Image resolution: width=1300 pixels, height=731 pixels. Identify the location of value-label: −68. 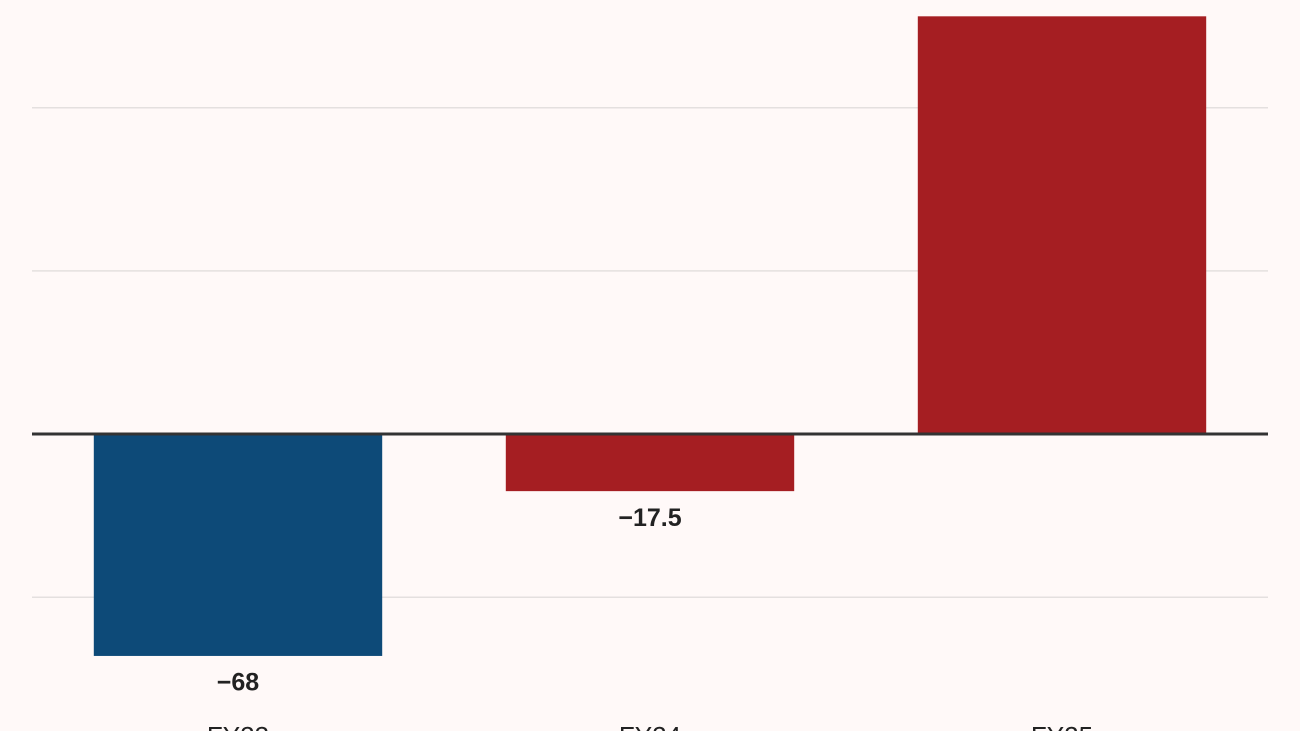
(238, 683).